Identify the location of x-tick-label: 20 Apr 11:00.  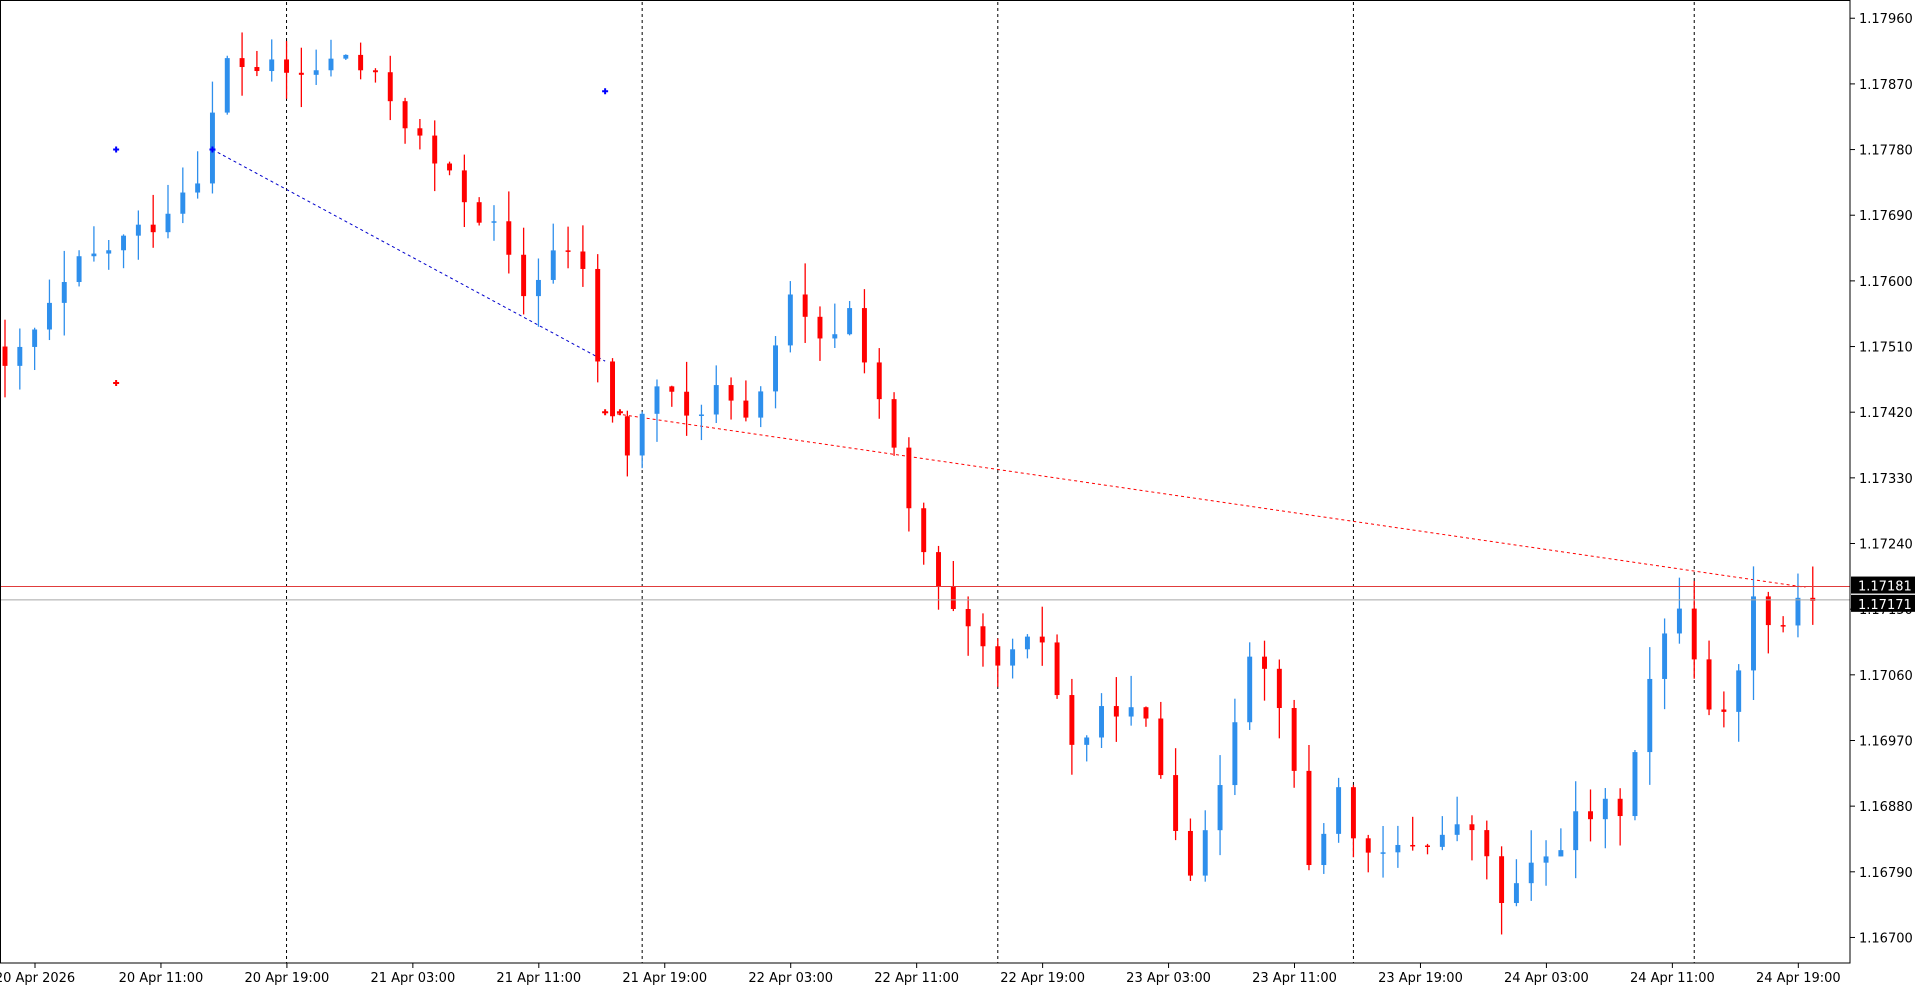
(161, 978).